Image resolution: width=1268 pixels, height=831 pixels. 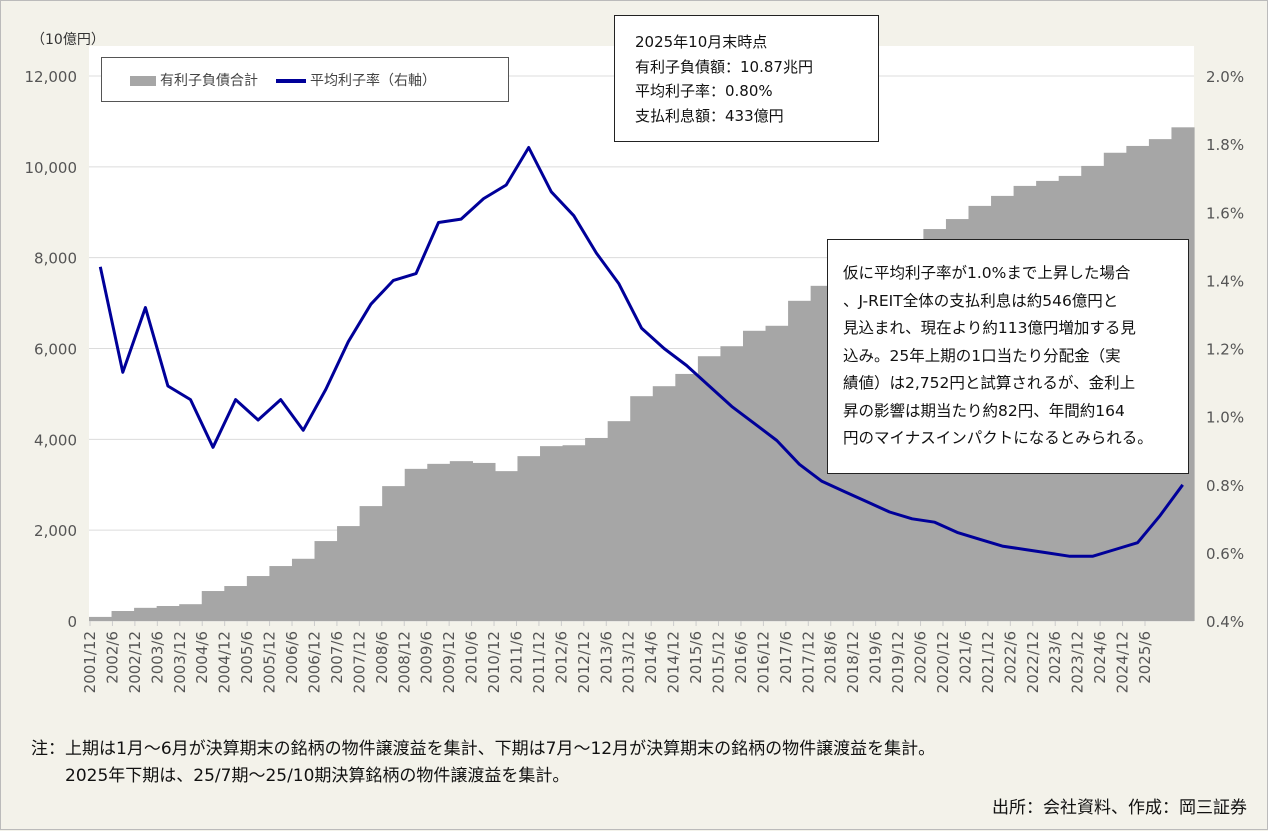 What do you see at coordinates (157, 657) in the screenshot?
I see `x-tick-label: 2003/6` at bounding box center [157, 657].